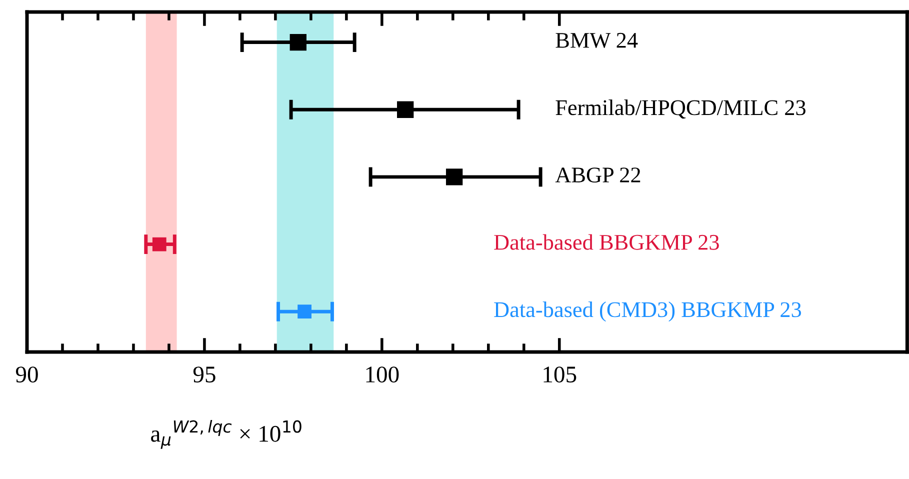  What do you see at coordinates (226, 434) in the screenshot?
I see `x-axis-title: a$_{μ}$$^{W2,lqc}$ × 10$^{10}$` at bounding box center [226, 434].